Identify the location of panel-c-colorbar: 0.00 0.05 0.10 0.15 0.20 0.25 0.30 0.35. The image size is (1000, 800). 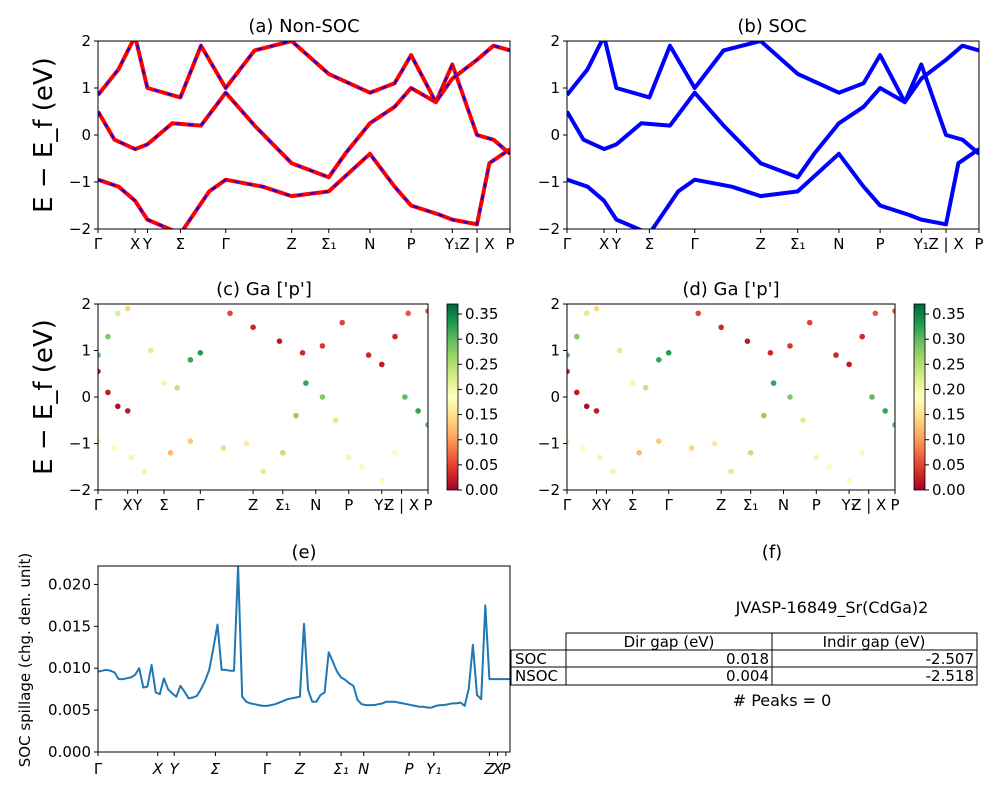
(472, 401).